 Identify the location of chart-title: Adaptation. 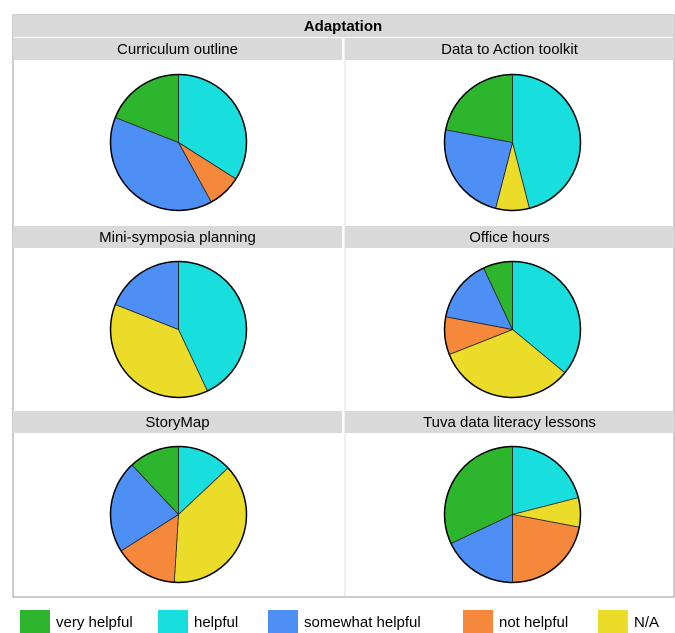
(343, 26).